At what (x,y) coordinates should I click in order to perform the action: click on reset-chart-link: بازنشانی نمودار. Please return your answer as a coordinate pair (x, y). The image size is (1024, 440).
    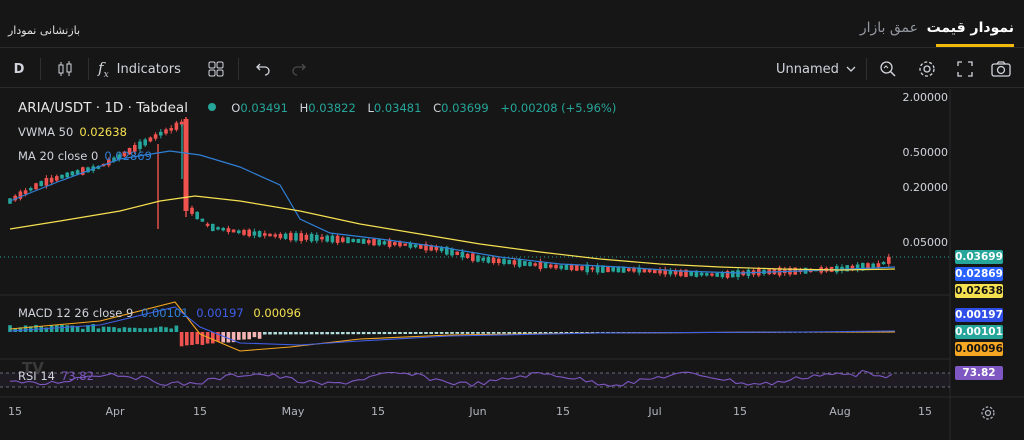
    Looking at the image, I should click on (44, 30).